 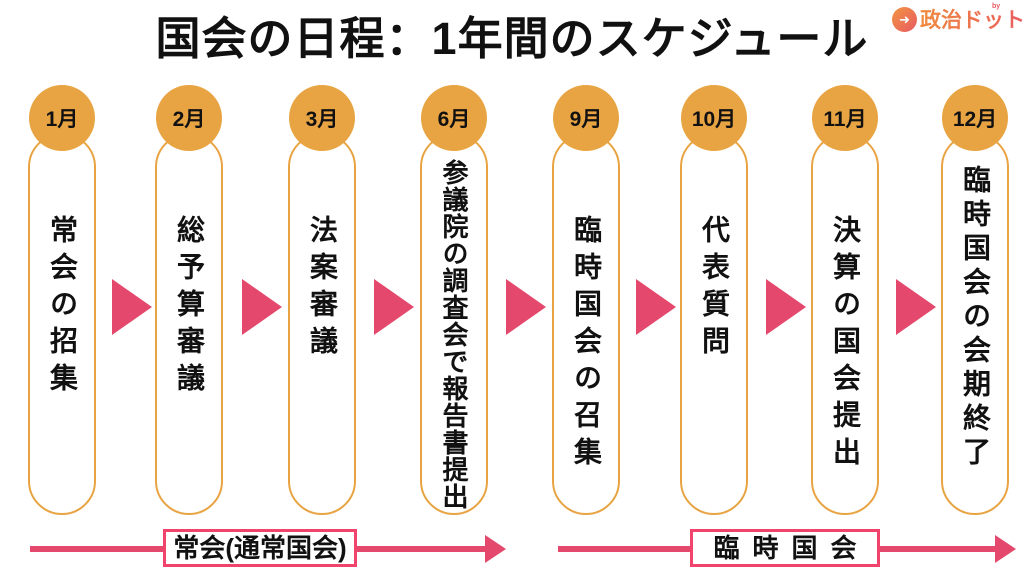 I want to click on event-label: 臨時国会の会期終了, so click(x=975, y=318).